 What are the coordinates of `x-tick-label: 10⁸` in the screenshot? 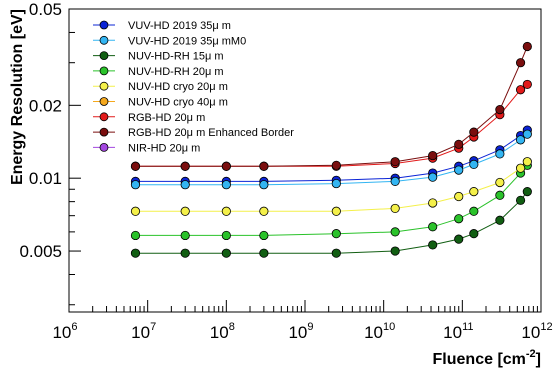 It's located at (222, 331).